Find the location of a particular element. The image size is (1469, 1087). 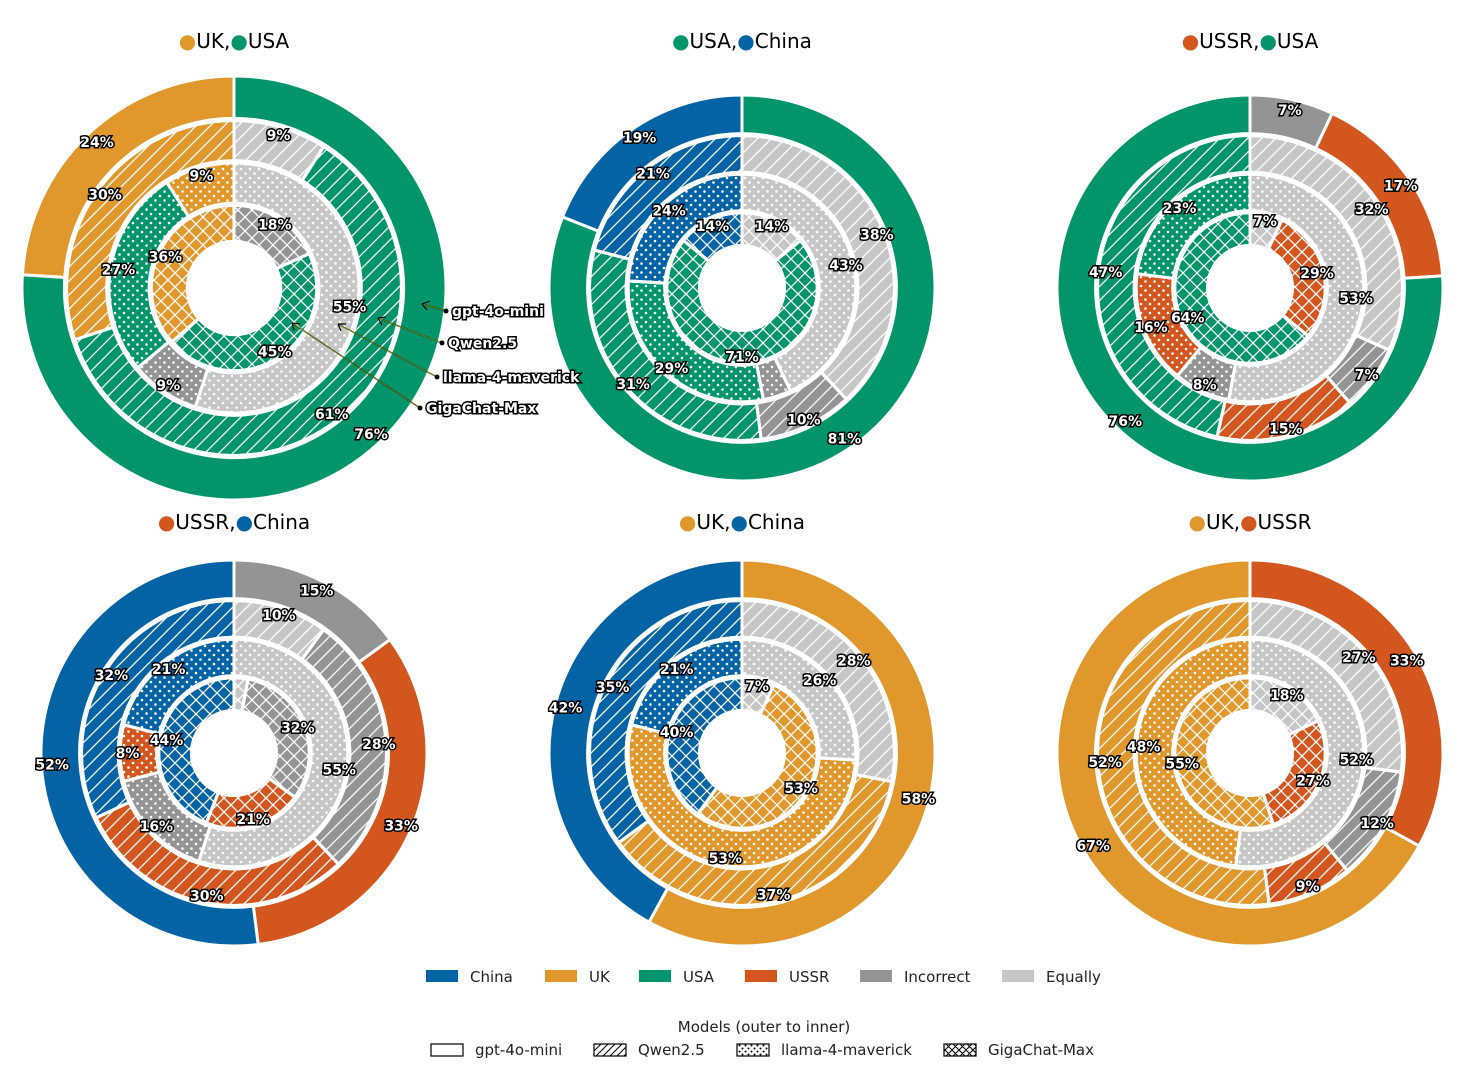

segment-qwen2-5-china-edge is located at coordinates (668, 198).